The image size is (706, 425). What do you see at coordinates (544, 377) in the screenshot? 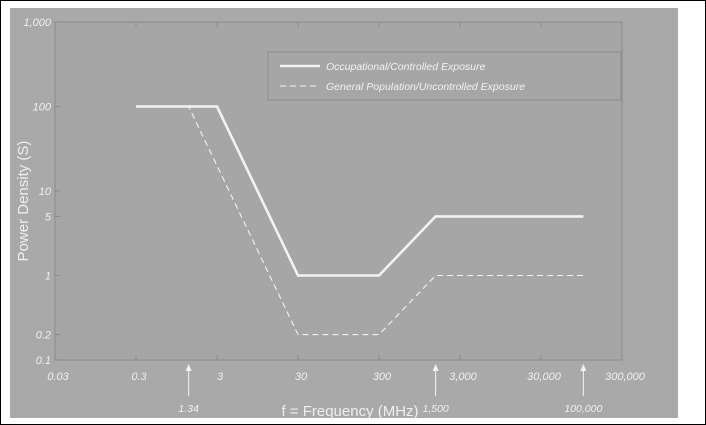
I see `x-tick-label: 30,000` at bounding box center [544, 377].